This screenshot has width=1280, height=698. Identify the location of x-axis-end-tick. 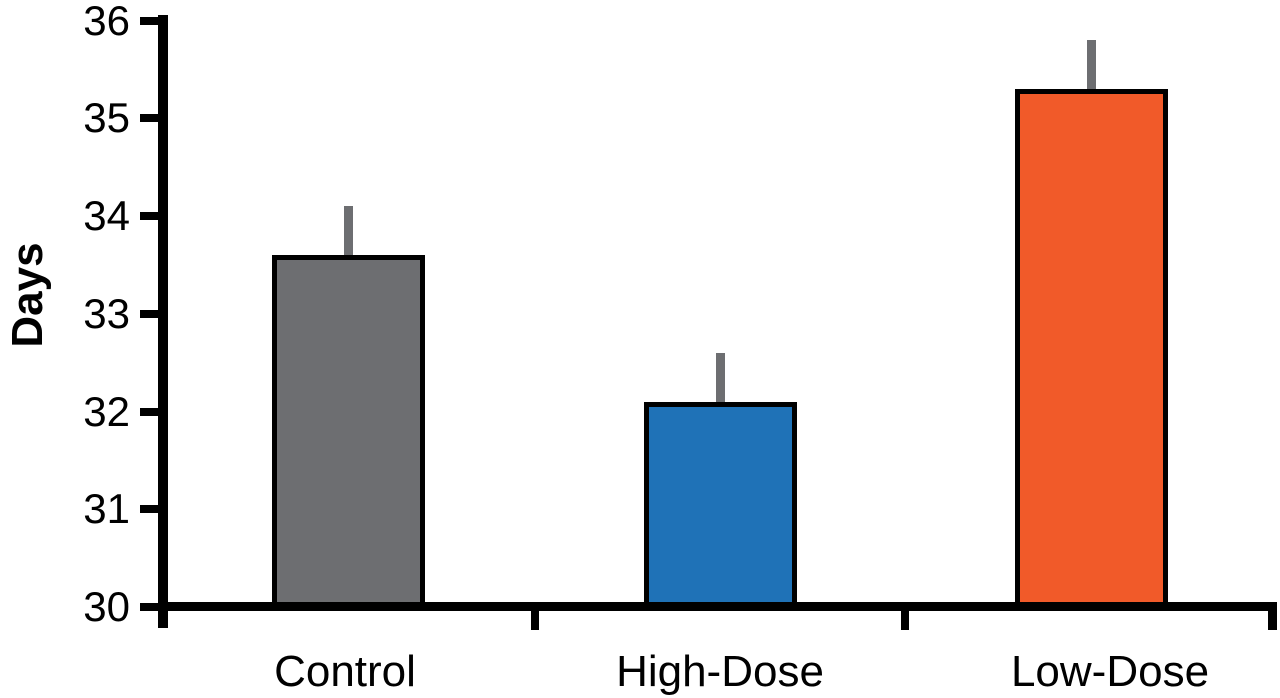
(1272, 616).